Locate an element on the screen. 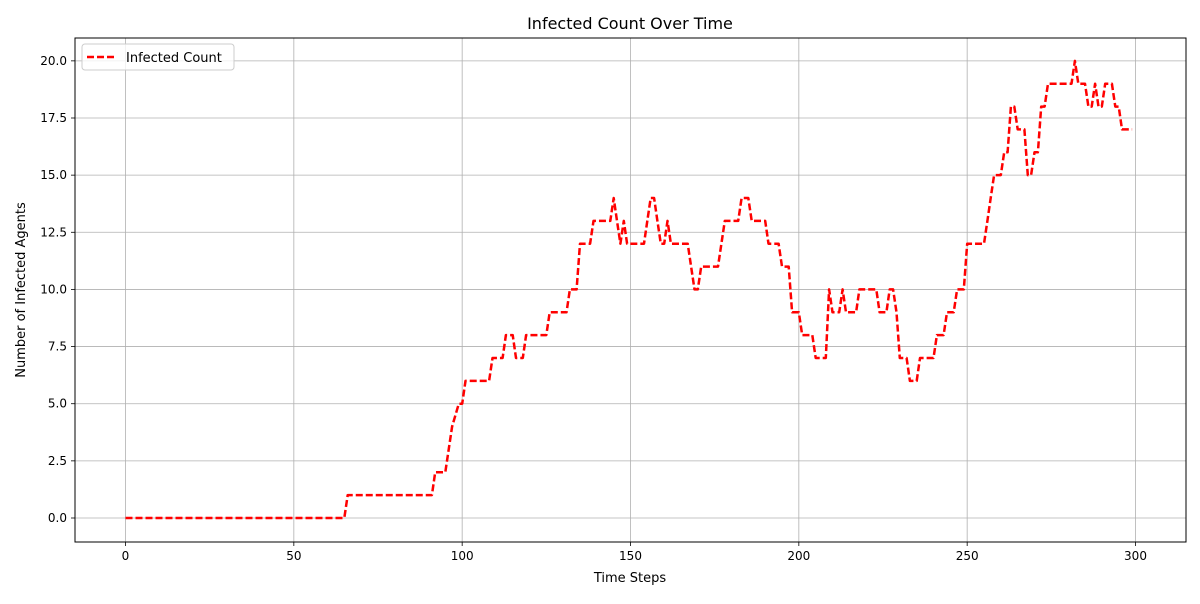 The image size is (1200, 604). x-tick-label: 250 is located at coordinates (967, 556).